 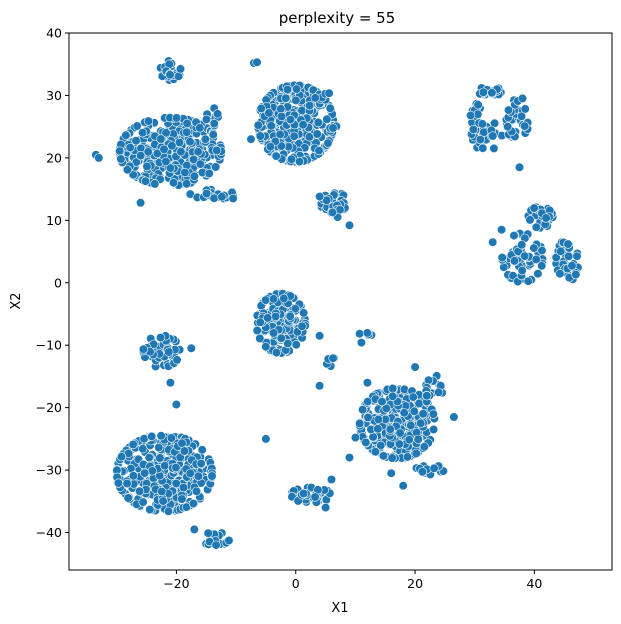 I want to click on y-tick-label: 20, so click(x=54, y=157).